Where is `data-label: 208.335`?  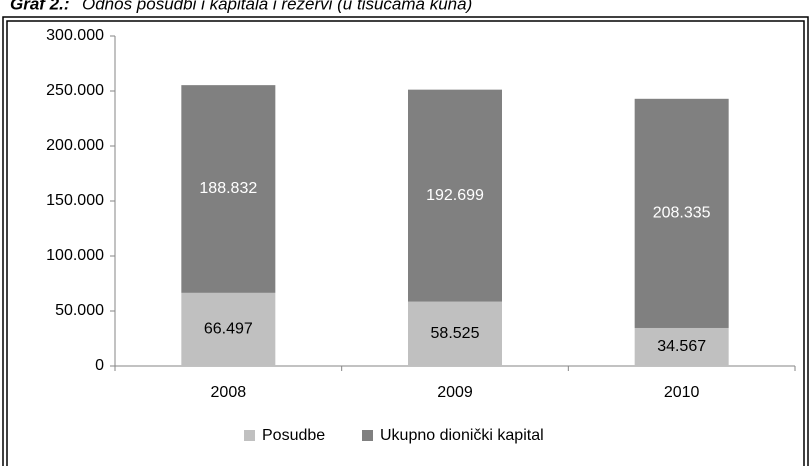 data-label: 208.335 is located at coordinates (682, 213).